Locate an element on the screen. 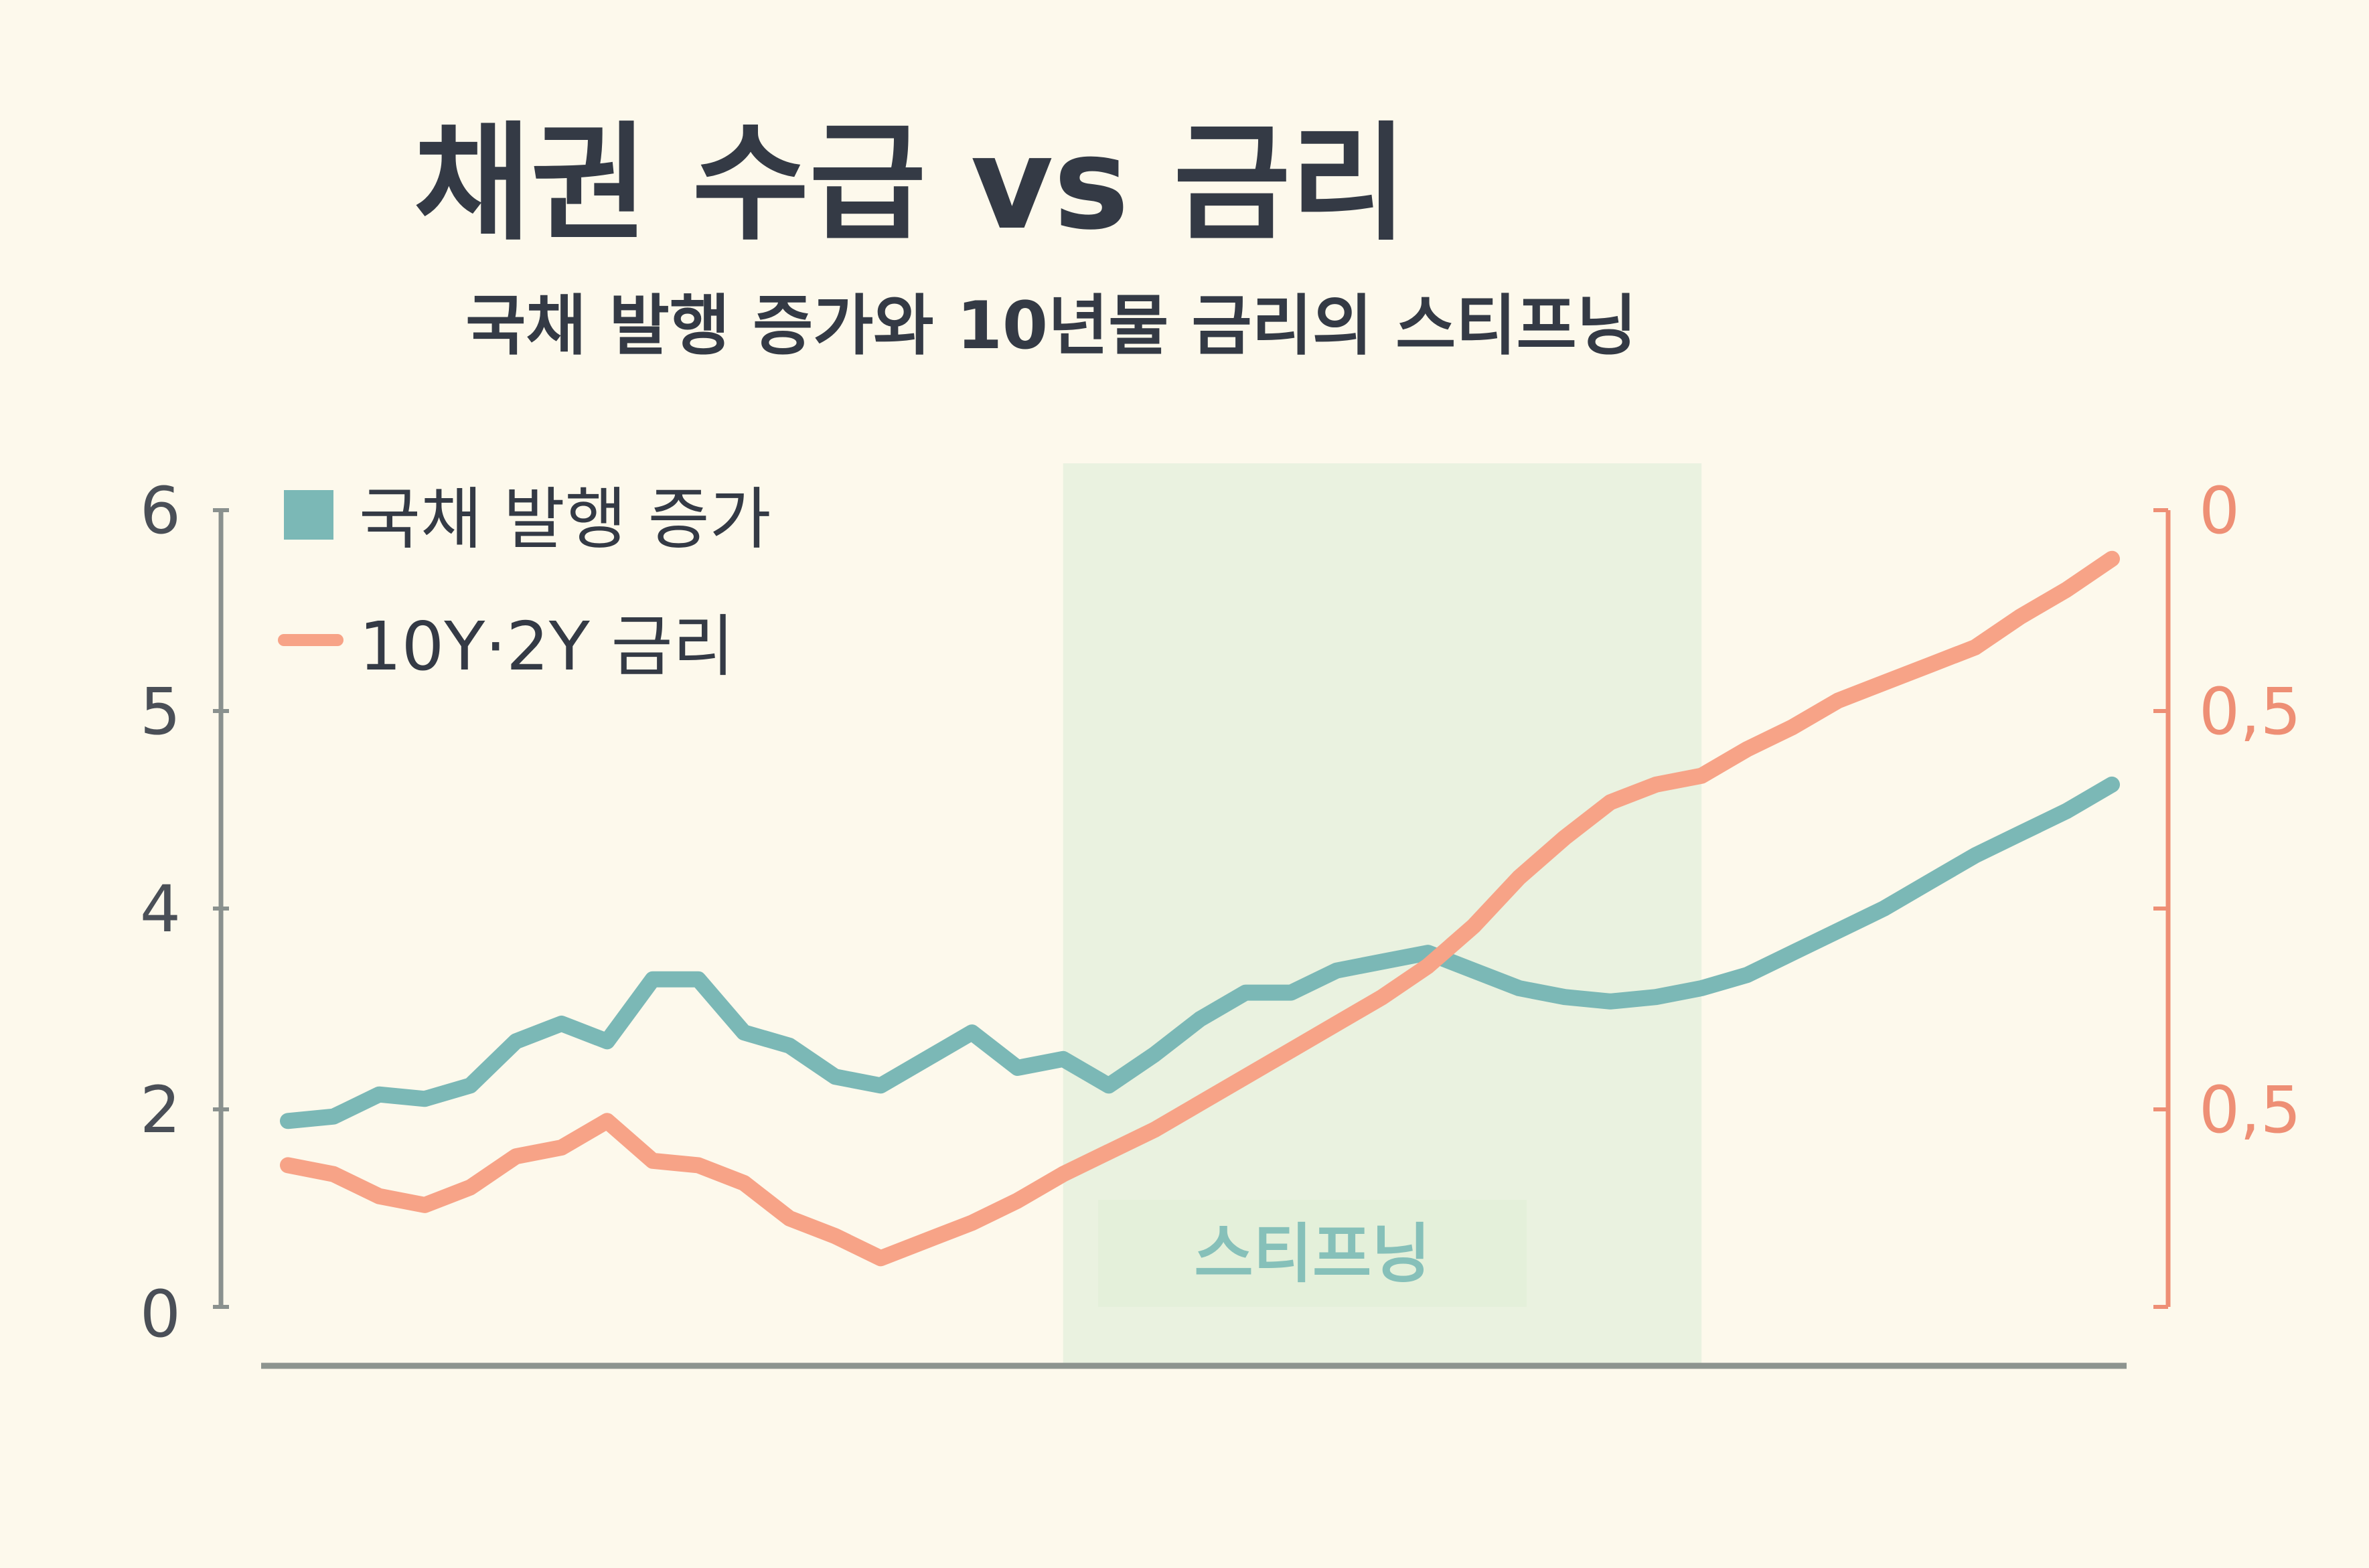 The height and width of the screenshot is (1568, 2369). left-axis is located at coordinates (221, 908).